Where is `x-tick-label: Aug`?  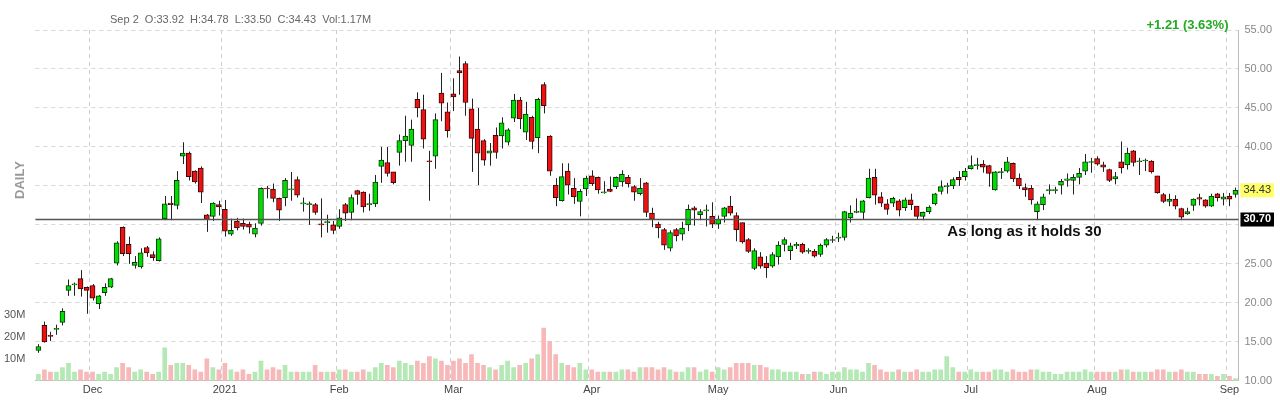 x-tick-label: Aug is located at coordinates (1097, 389).